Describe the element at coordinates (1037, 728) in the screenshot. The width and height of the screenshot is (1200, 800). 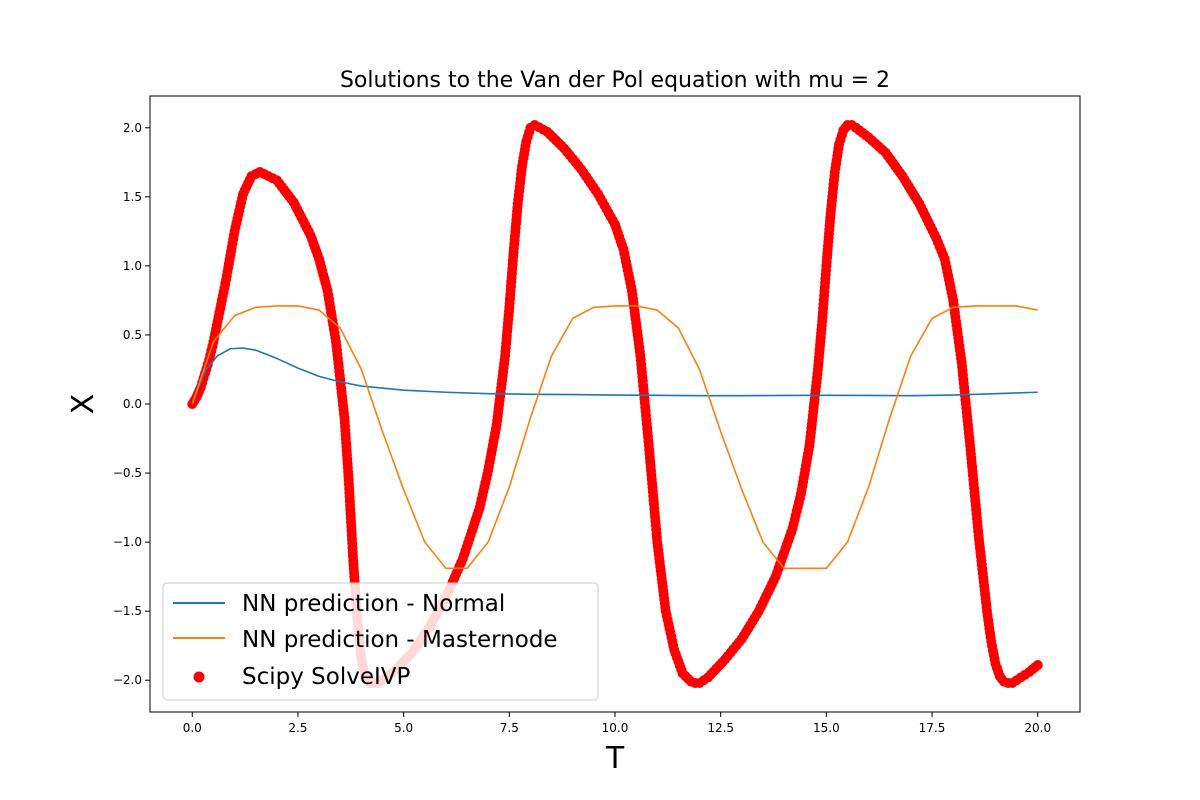
I see `x-tick-label: 20.0` at that location.